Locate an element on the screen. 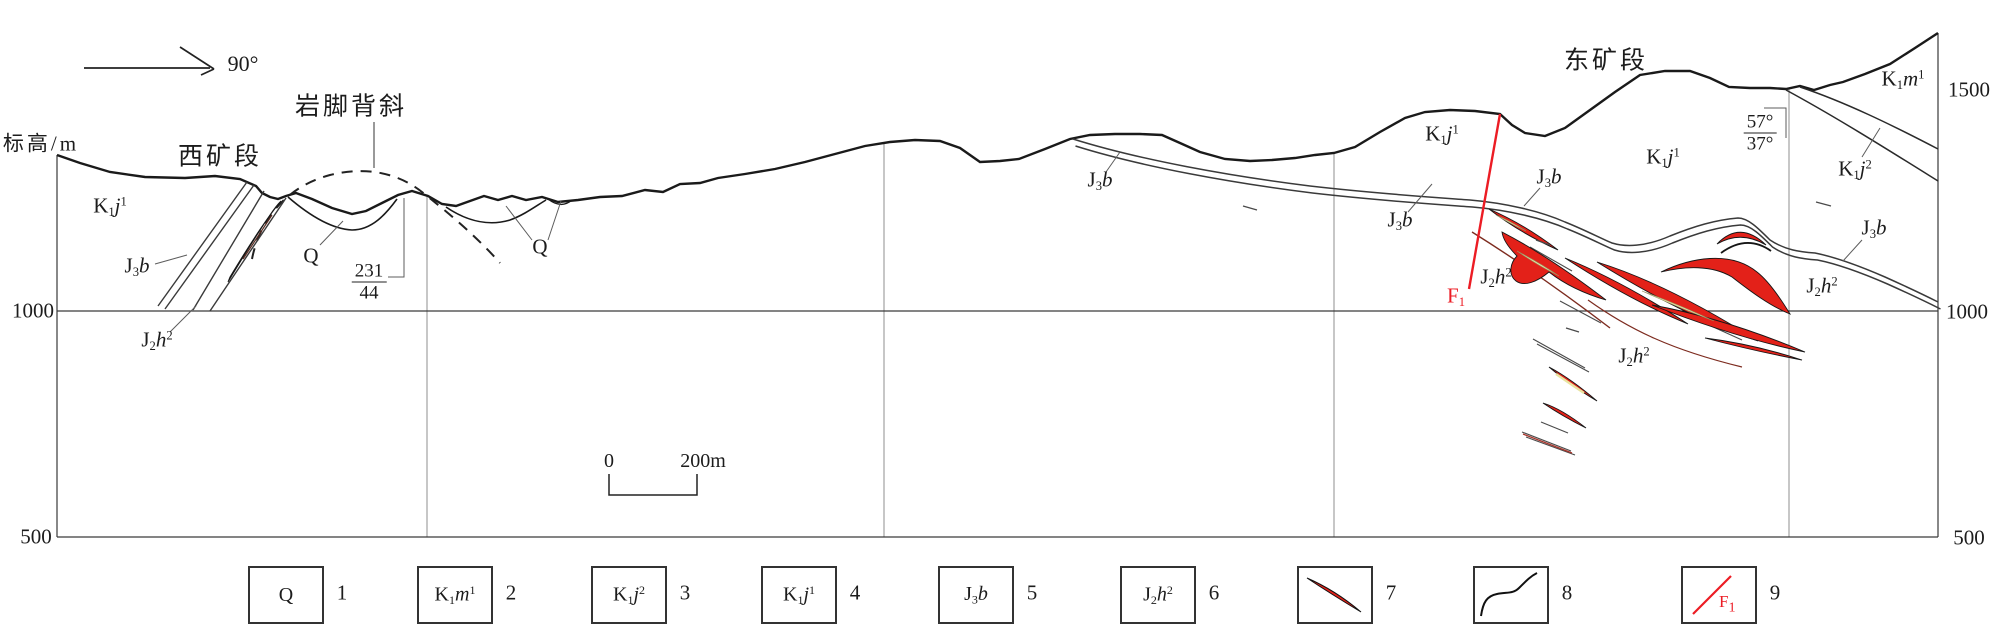  legend-box-3: K1j2 is located at coordinates (629, 595).